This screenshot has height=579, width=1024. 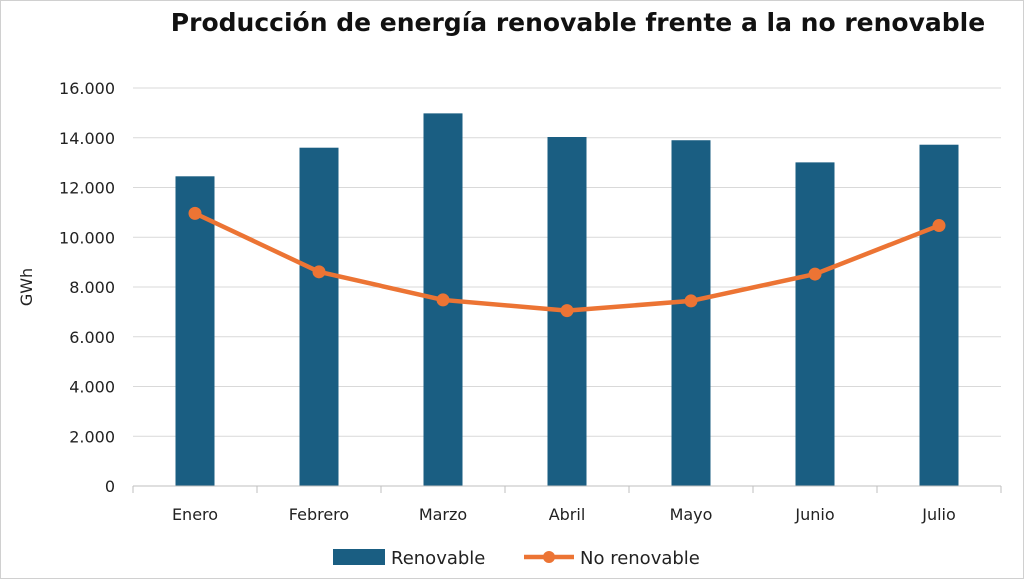 What do you see at coordinates (438, 558) in the screenshot?
I see `legend-label-renovable: Renovable` at bounding box center [438, 558].